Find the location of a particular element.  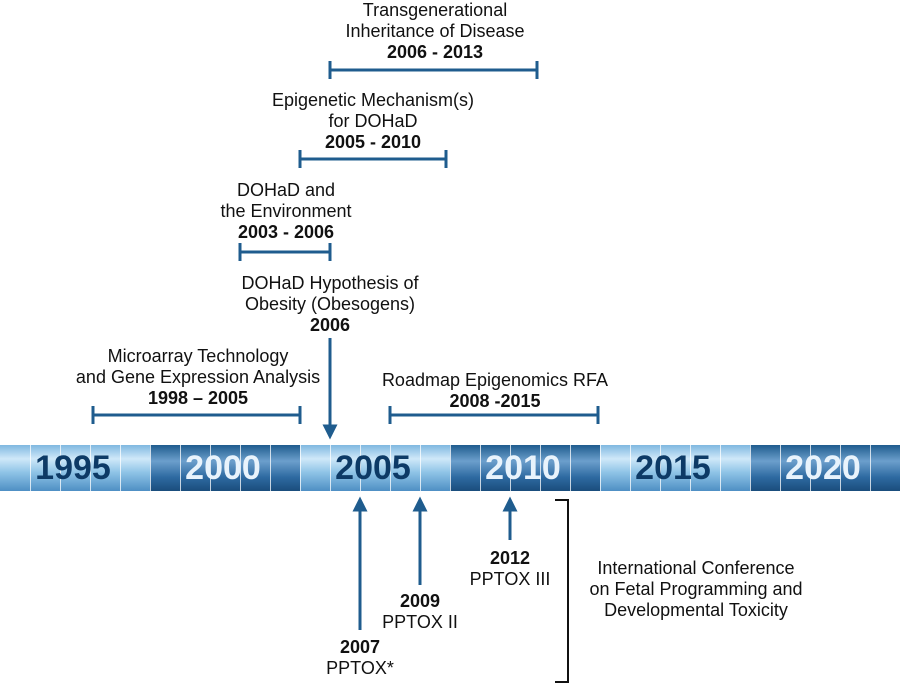

event-title-line: DOHaD and is located at coordinates (286, 190).